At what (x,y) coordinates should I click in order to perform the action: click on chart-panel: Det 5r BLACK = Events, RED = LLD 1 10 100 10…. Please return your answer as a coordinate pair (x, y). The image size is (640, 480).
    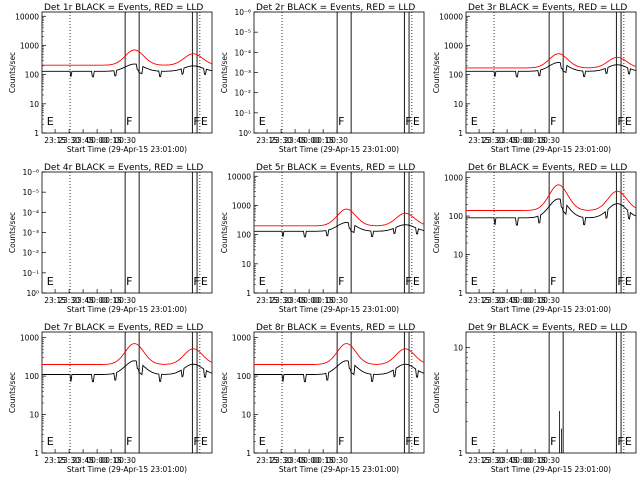
    Looking at the image, I should click on (322, 238).